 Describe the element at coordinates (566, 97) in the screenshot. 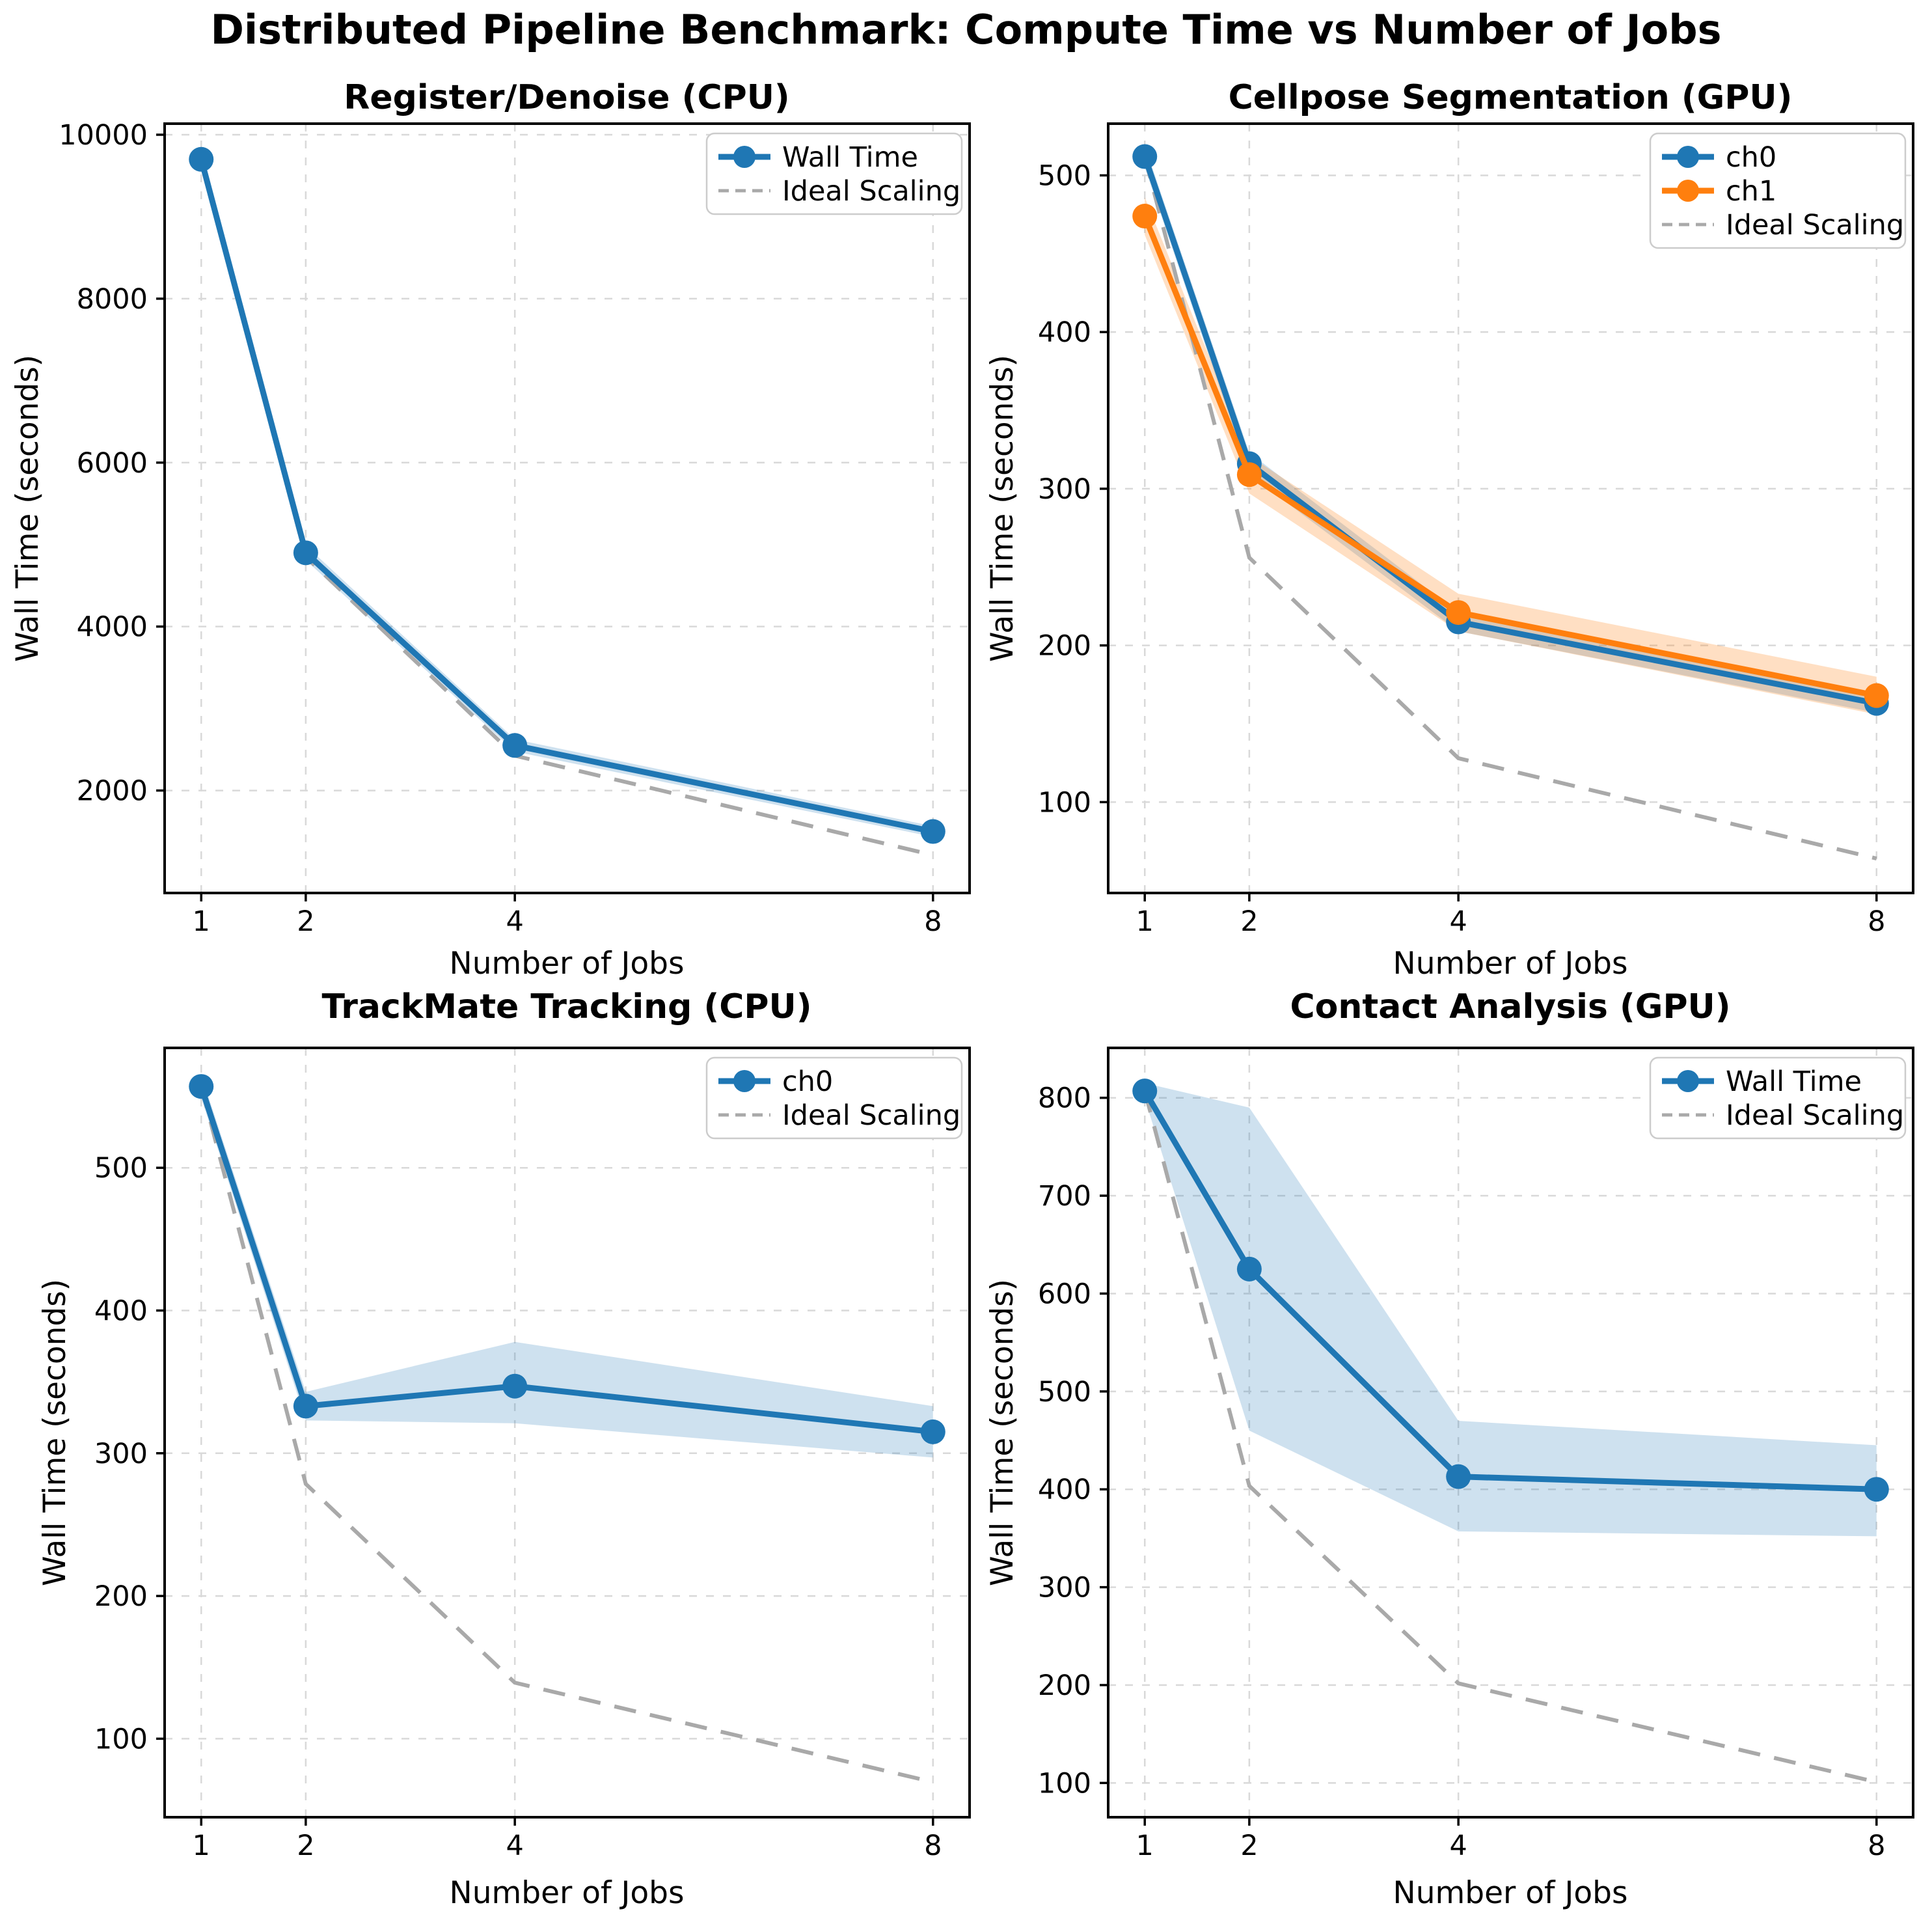

I see `subplot-title: Register/Denoise (CPU)` at that location.